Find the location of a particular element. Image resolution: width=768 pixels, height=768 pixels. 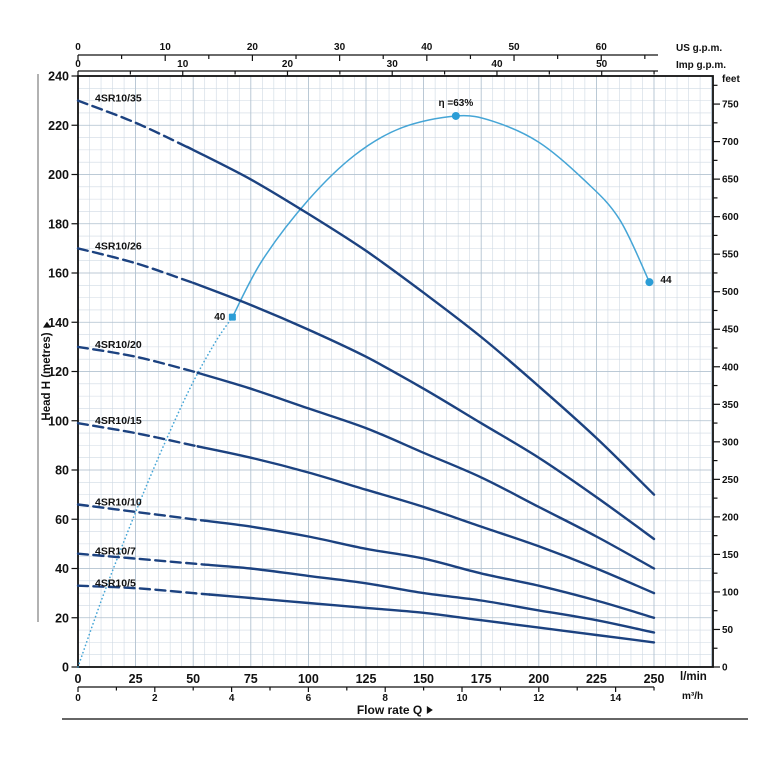

head-ft-tick-label: 500 is located at coordinates (730, 292).